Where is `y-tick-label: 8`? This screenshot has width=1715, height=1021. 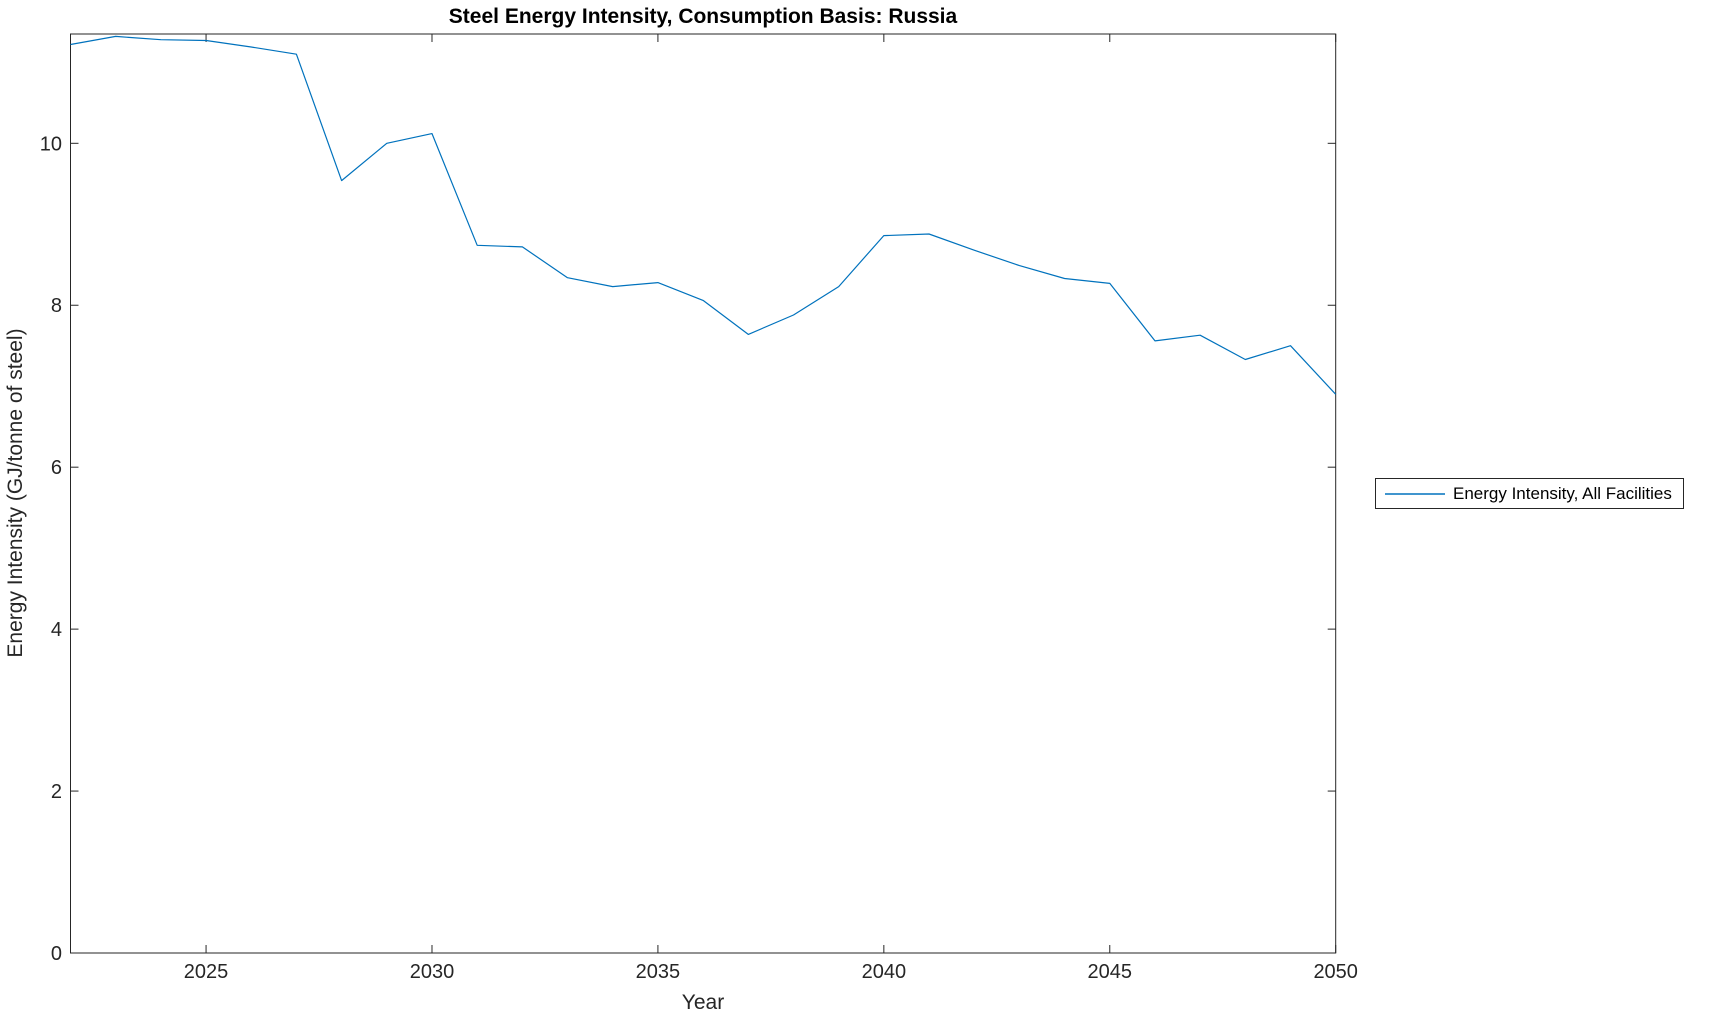
y-tick-label: 8 is located at coordinates (56, 306).